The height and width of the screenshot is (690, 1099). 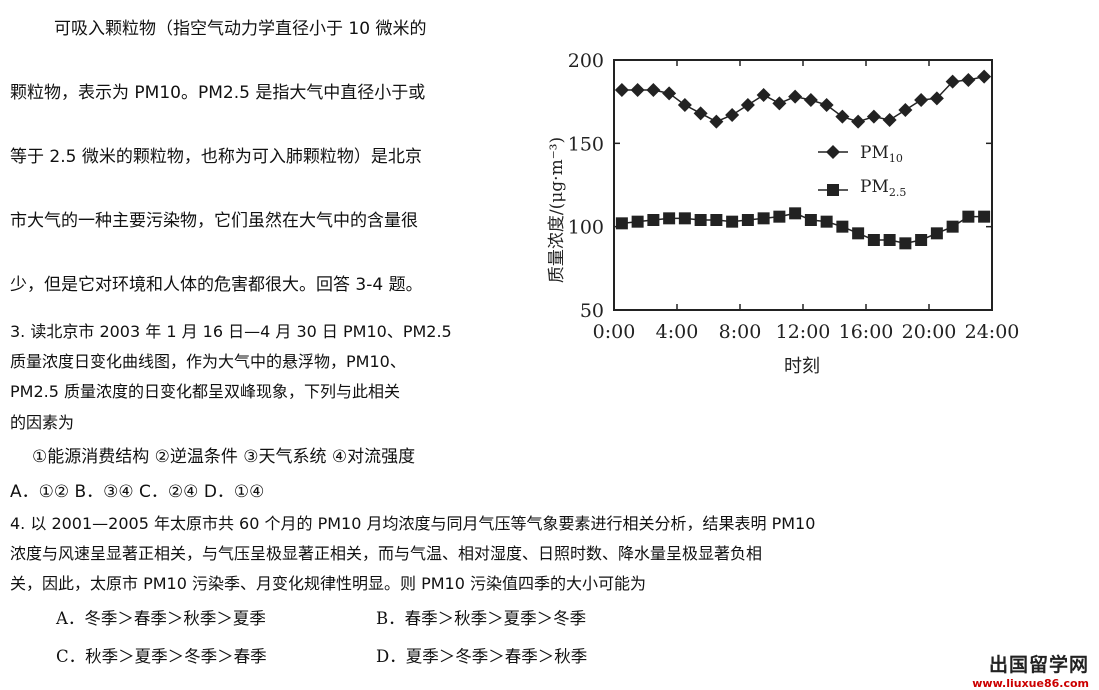 What do you see at coordinates (992, 332) in the screenshot?
I see `x-tick-label: 24:00` at bounding box center [992, 332].